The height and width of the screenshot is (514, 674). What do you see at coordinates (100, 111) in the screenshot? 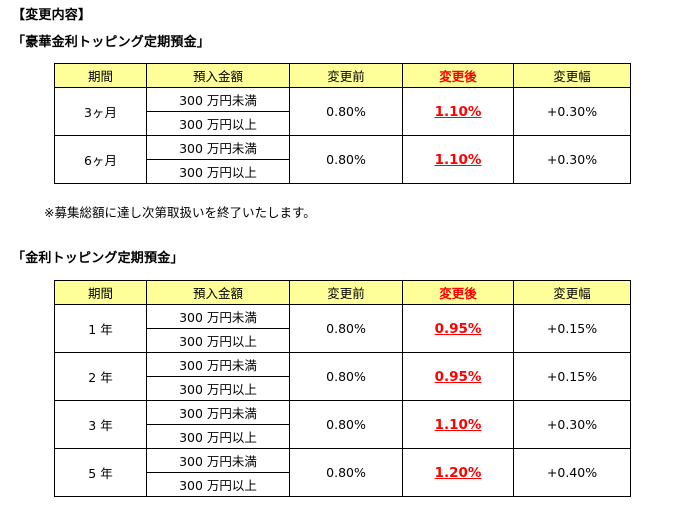
I see `term-cell: 3ヶ月` at bounding box center [100, 111].